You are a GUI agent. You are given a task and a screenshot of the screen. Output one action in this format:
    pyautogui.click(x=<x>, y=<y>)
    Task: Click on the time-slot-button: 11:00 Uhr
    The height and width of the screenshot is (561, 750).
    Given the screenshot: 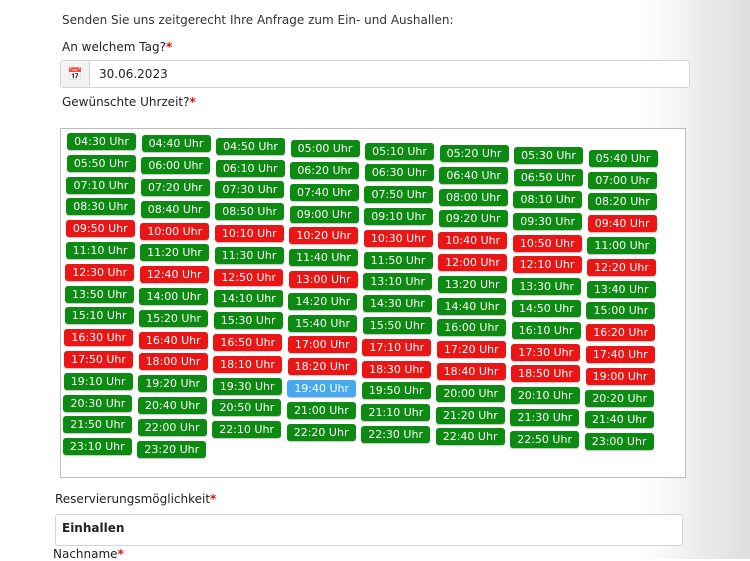 What is the action you would take?
    pyautogui.click(x=622, y=245)
    